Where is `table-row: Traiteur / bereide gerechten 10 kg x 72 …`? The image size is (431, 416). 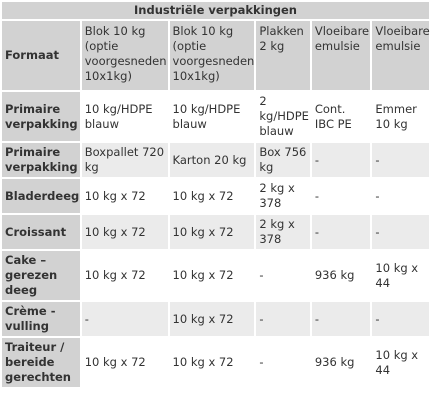
table-row: Traiteur / bereide gerechten 10 kg x 72 … is located at coordinates (215, 362).